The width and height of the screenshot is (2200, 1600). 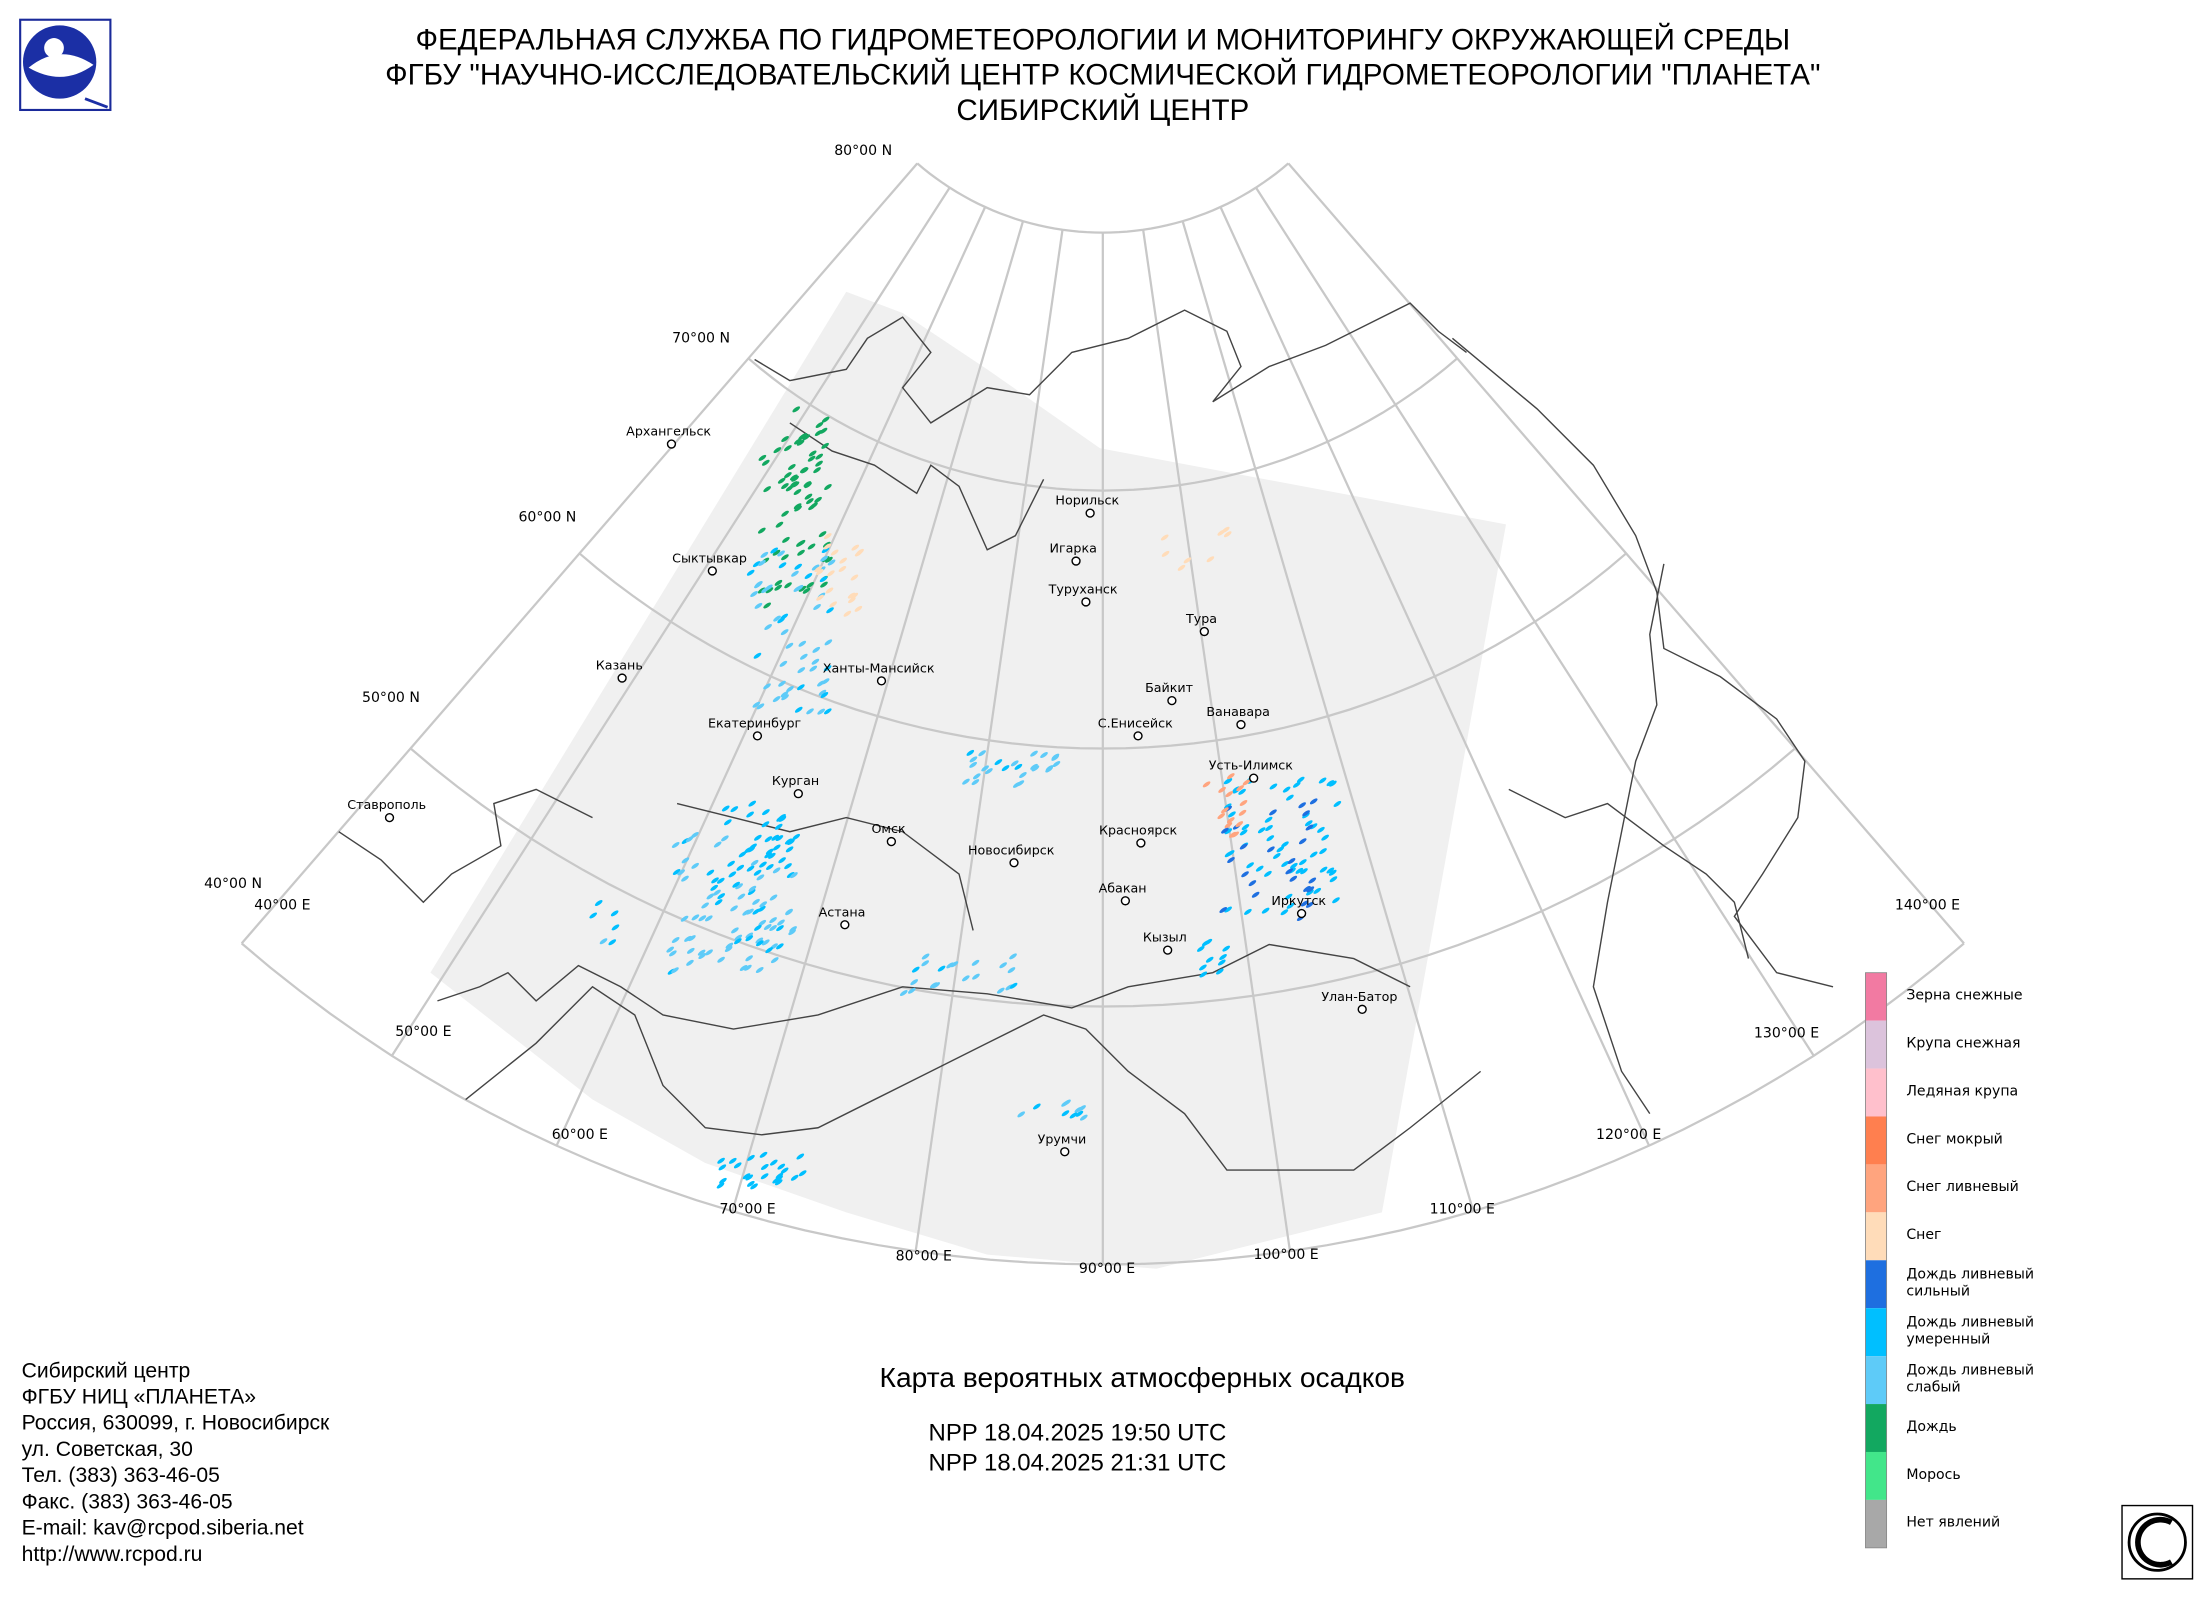 I want to click on longitude-label: 90°00 E, so click(x=1107, y=1269).